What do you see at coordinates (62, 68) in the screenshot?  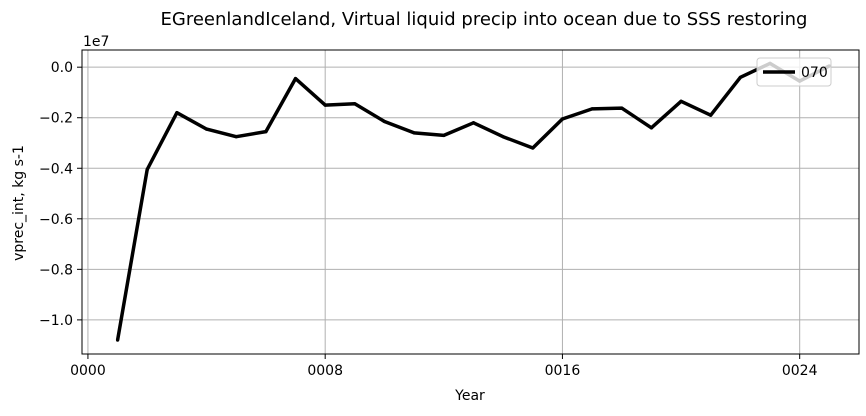 I see `y-tick-label: 0.0` at bounding box center [62, 68].